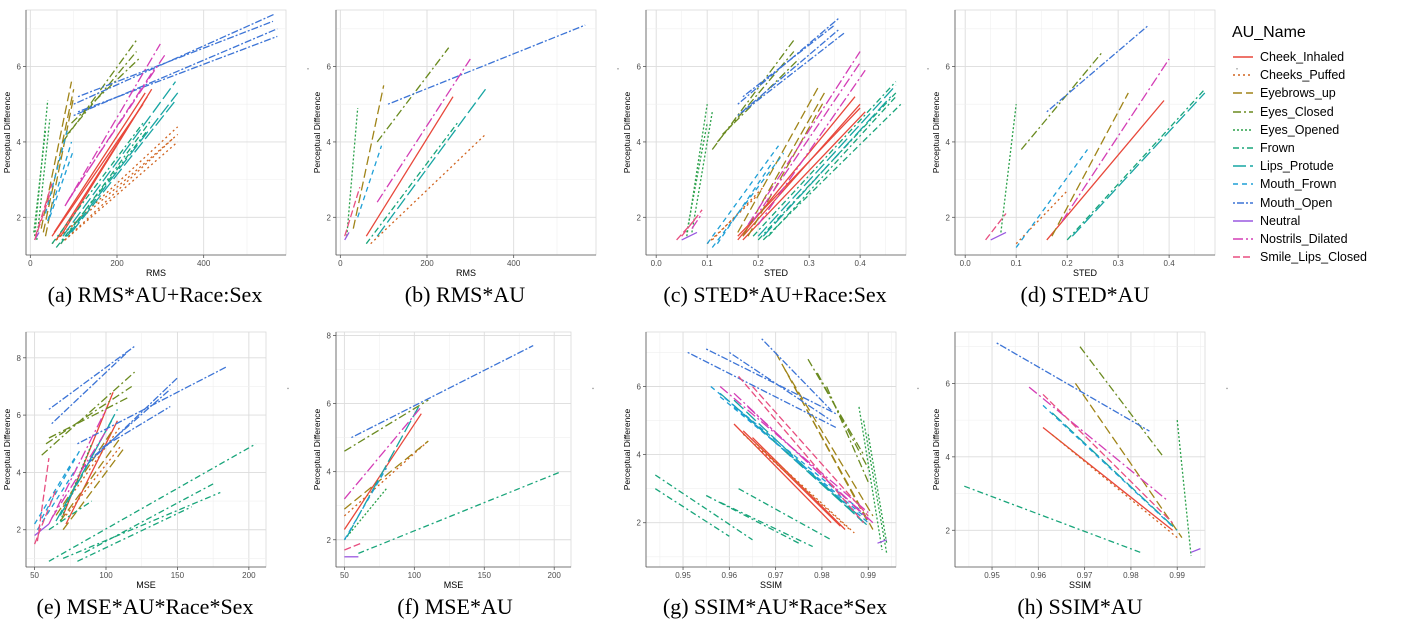 This screenshot has width=1402, height=632. What do you see at coordinates (1314, 75) in the screenshot?
I see `legend-item: Cheeks_Puffed` at bounding box center [1314, 75].